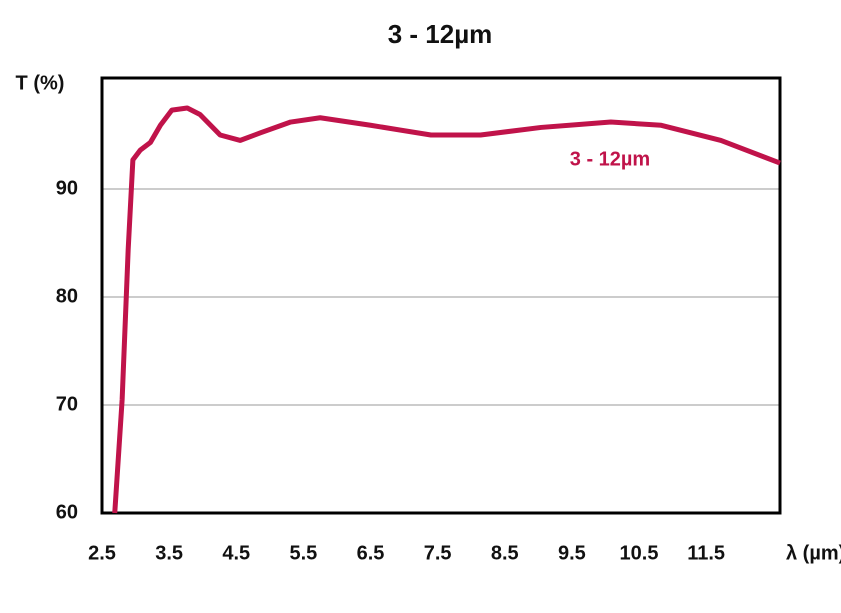  I want to click on chart-title: 3 - 12µm, so click(440, 34).